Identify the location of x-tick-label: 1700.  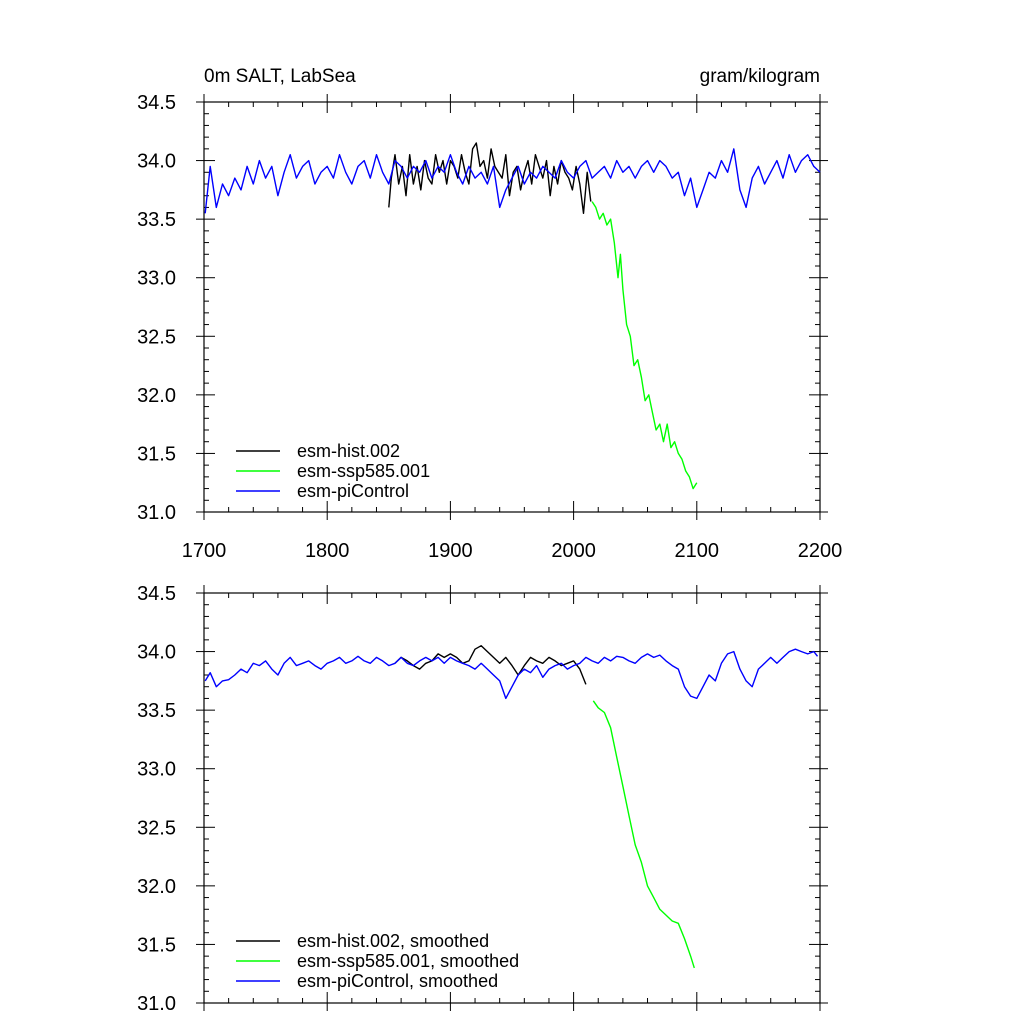
(204, 551).